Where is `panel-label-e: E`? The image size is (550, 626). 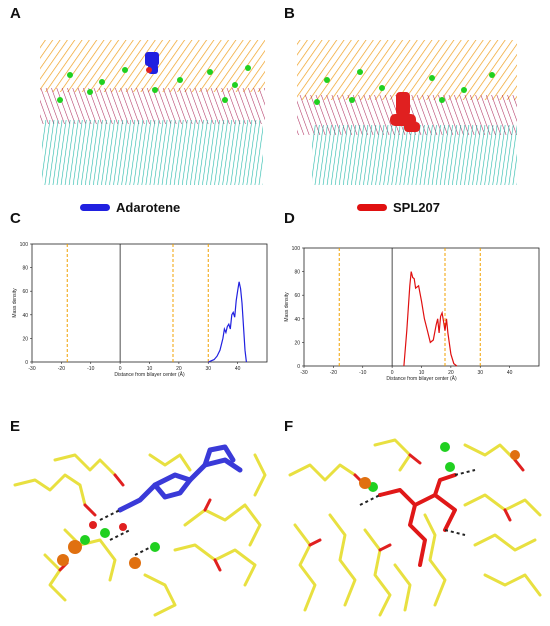
panel-label-e: E is located at coordinates (15, 426).